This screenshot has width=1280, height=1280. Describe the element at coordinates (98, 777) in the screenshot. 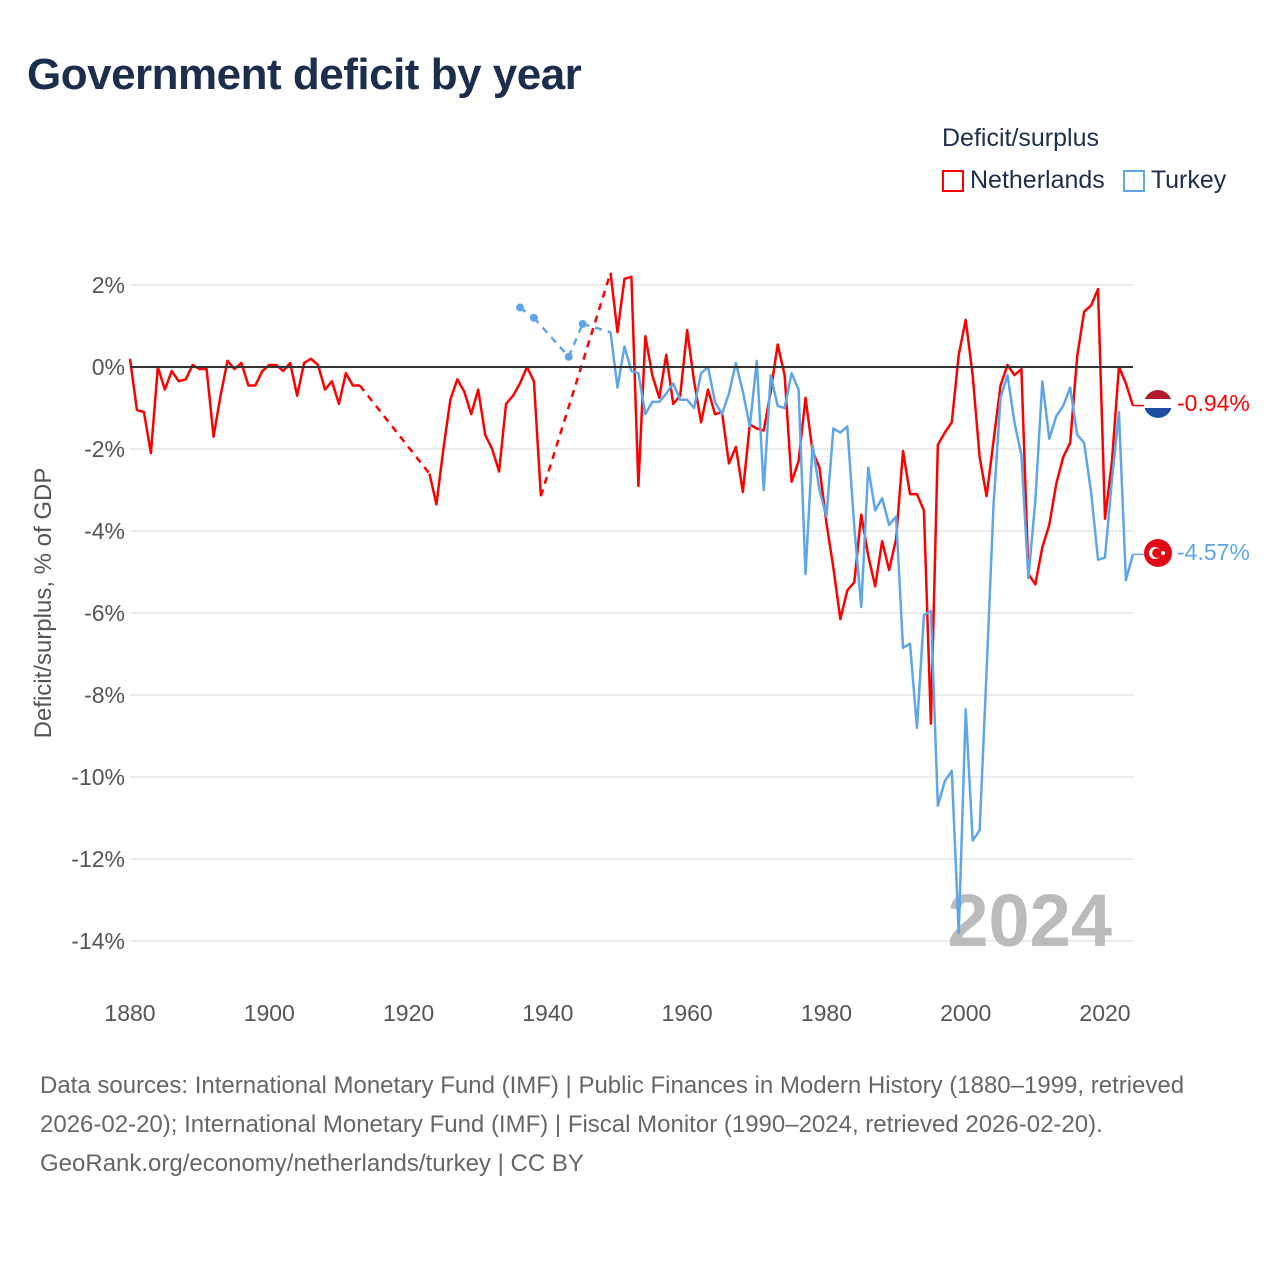

I see `y-tick-label: -10%` at that location.